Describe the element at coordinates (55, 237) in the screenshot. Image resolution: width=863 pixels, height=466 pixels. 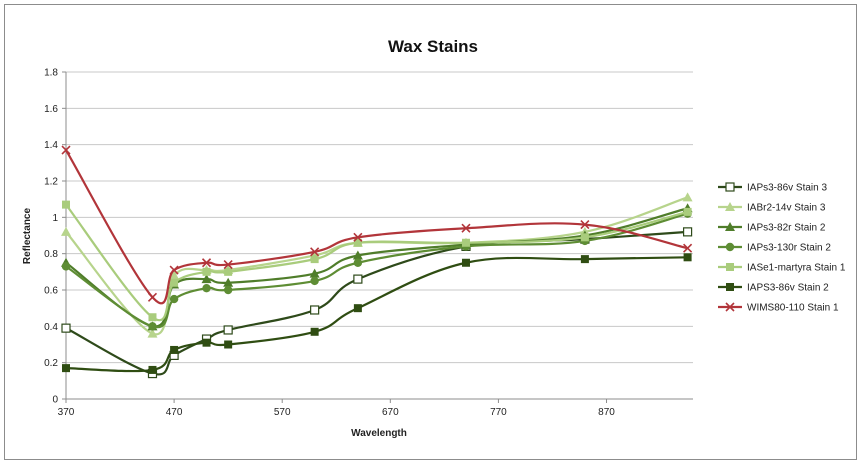
I see `y-axis-ticks: 0 0.2 0.4 0.6 0.8 1 1.2 1.4 1.6 1.8` at that location.